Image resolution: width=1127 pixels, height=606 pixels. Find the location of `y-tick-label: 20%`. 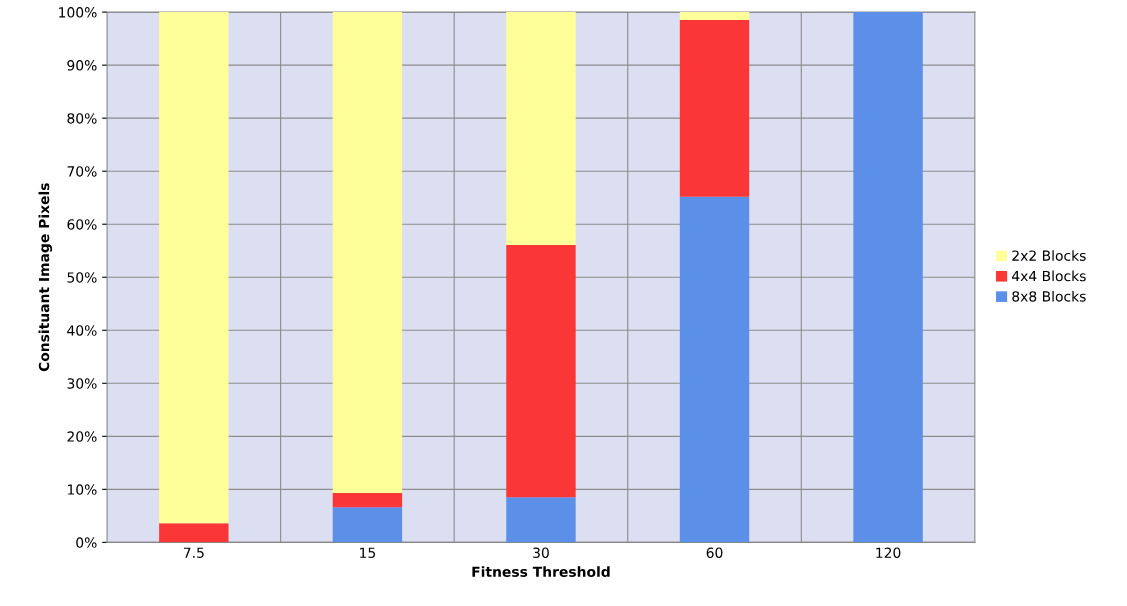

y-tick-label: 20% is located at coordinates (82, 436).